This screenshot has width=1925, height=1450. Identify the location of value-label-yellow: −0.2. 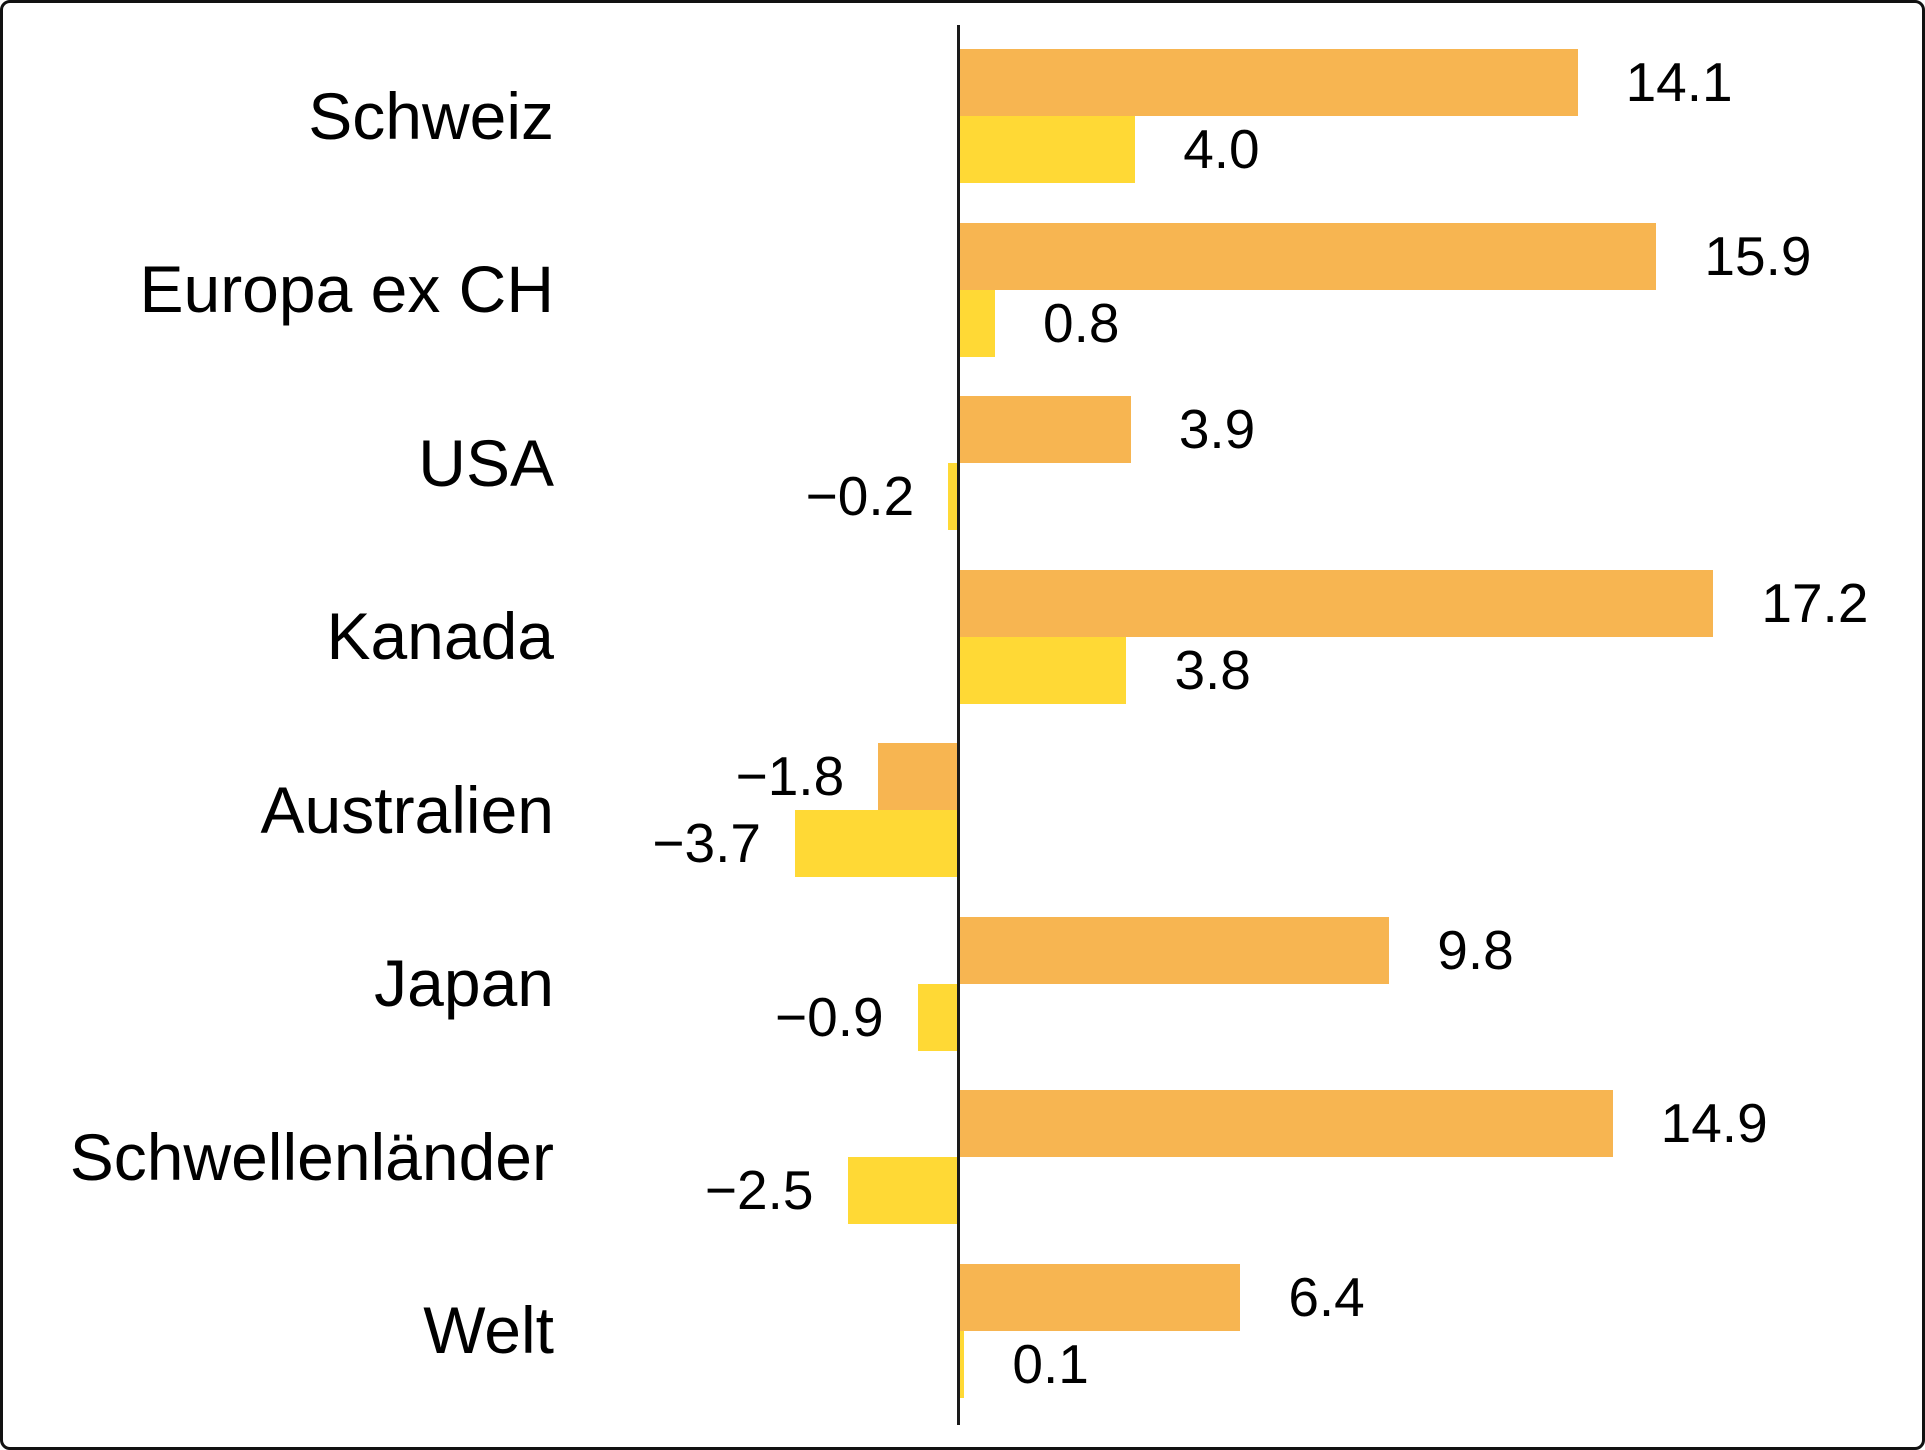
(860, 496).